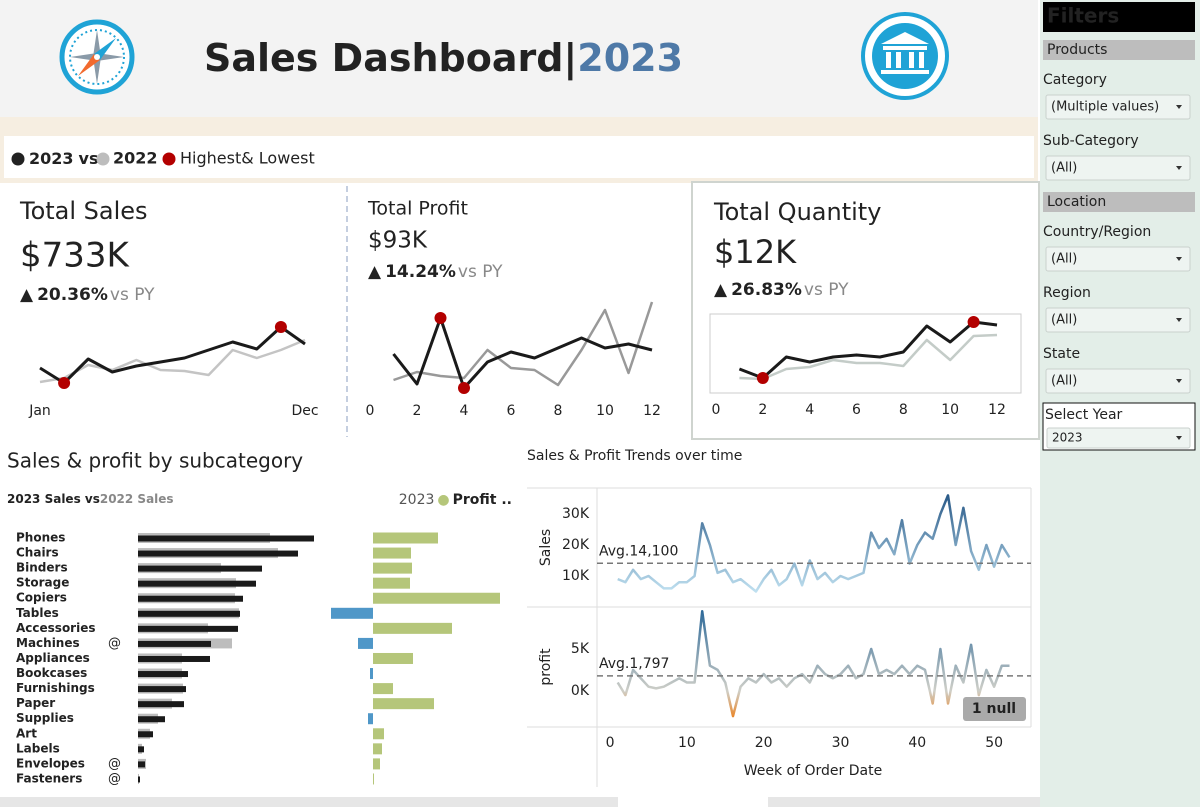  I want to click on profit-legend-text: Profit .., so click(482, 500).